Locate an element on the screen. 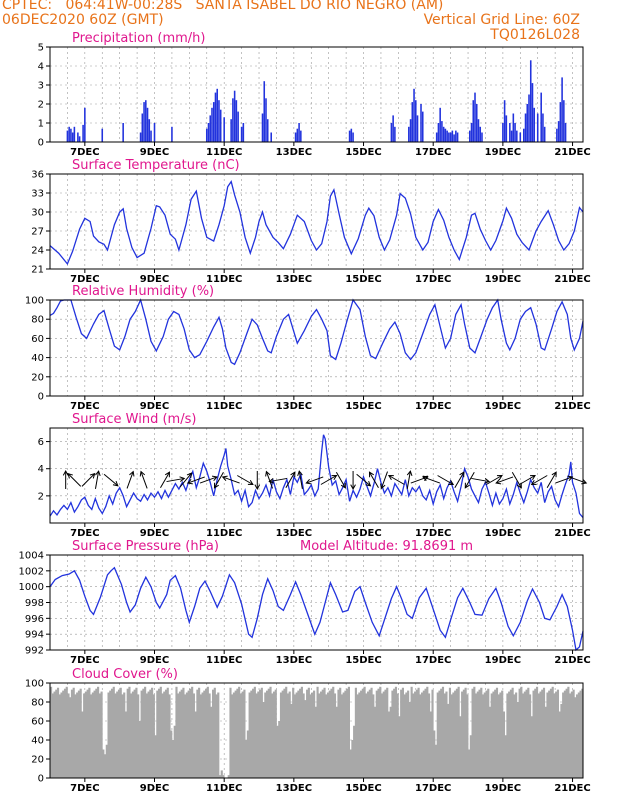 The width and height of the screenshot is (618, 800). panel-frame is located at coordinates (316, 475).